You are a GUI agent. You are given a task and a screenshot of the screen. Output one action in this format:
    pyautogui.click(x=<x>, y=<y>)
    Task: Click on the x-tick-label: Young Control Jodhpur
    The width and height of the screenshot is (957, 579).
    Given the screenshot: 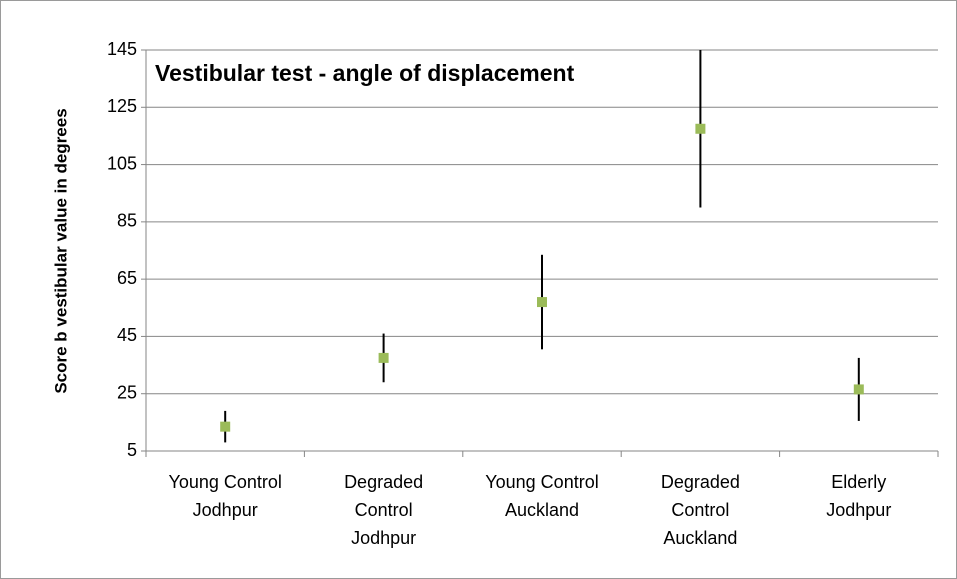 What is the action you would take?
    pyautogui.click(x=225, y=496)
    